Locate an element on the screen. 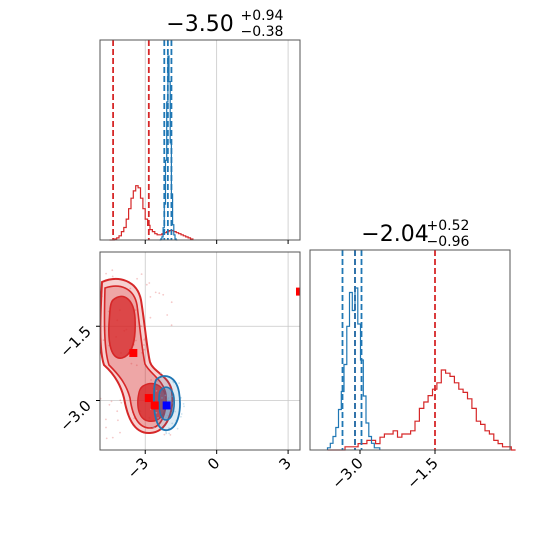  prior-contour-inner is located at coordinates (122, 327).